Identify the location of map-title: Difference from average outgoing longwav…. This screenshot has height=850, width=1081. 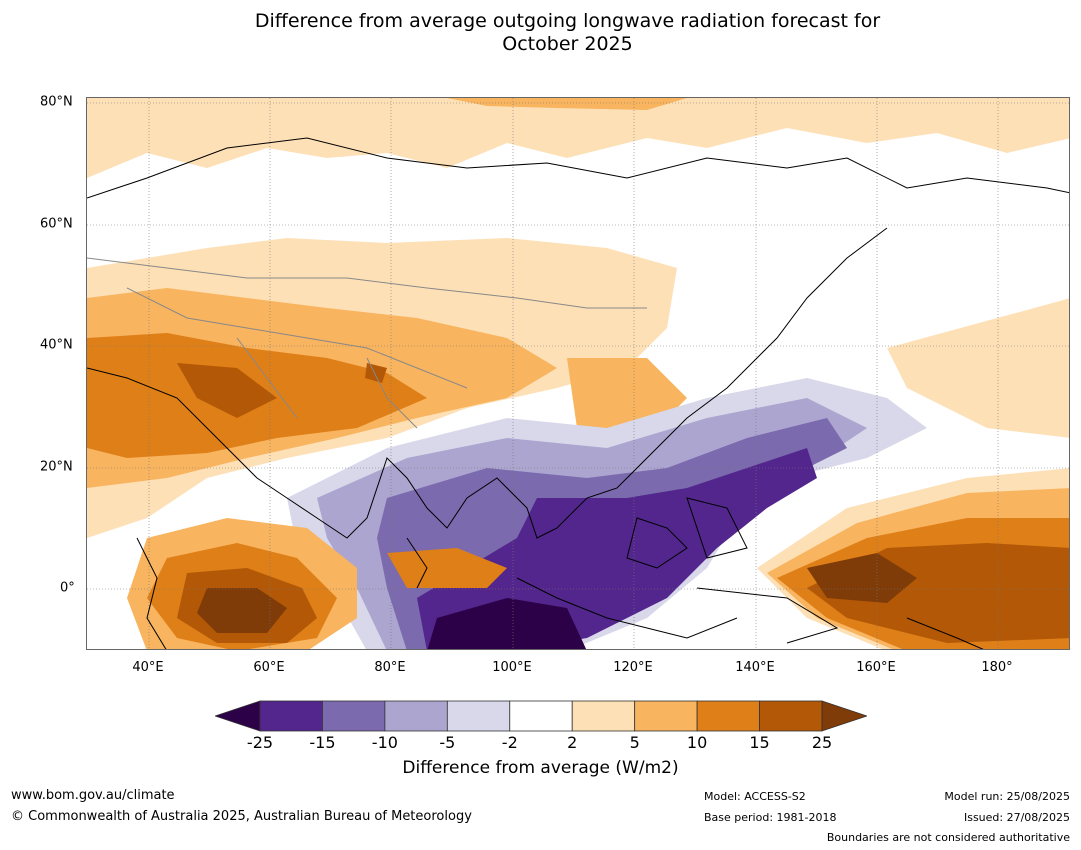
(540, 33).